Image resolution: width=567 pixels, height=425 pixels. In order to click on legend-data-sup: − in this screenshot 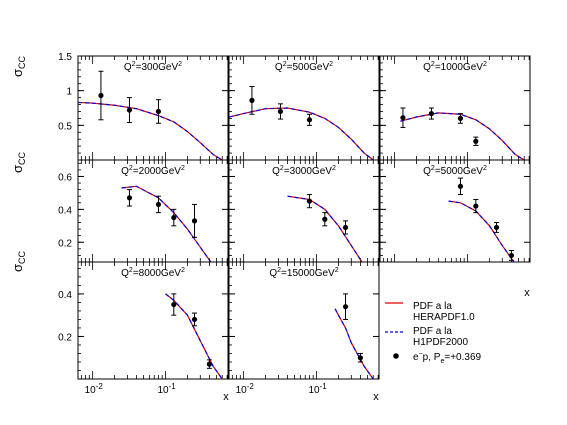, I will do `click(421, 354)`.